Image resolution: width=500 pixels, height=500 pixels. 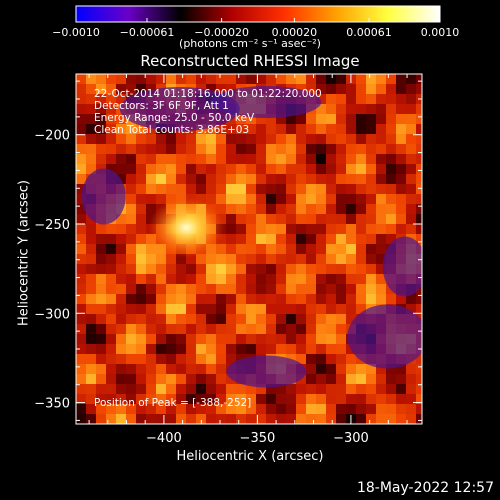 What do you see at coordinates (52, 404) in the screenshot?
I see `y-tick-label: −350` at bounding box center [52, 404].